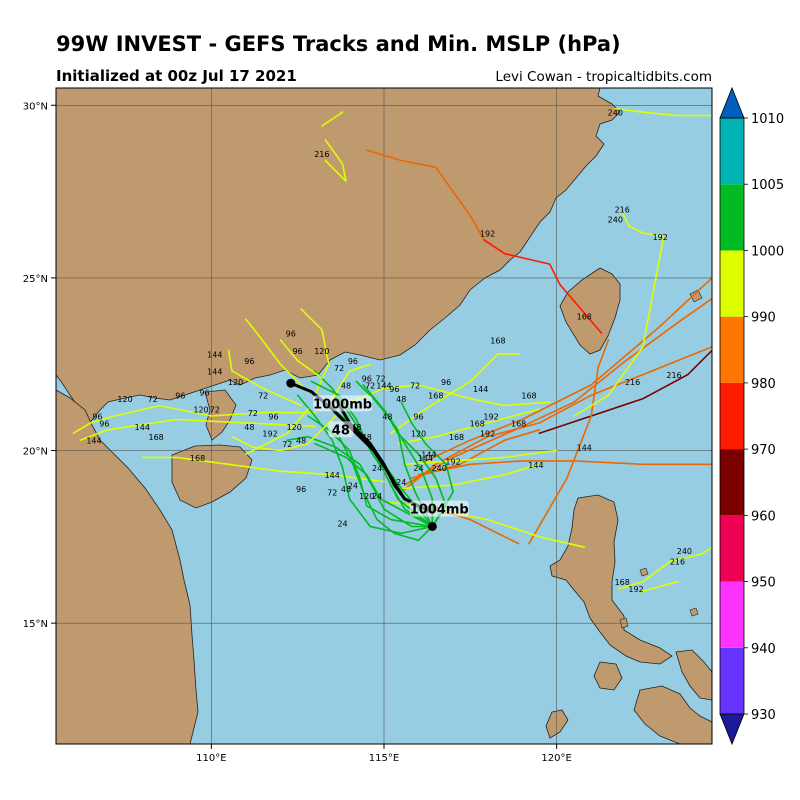  I want to click on mean-track-end-dot, so click(432, 526).